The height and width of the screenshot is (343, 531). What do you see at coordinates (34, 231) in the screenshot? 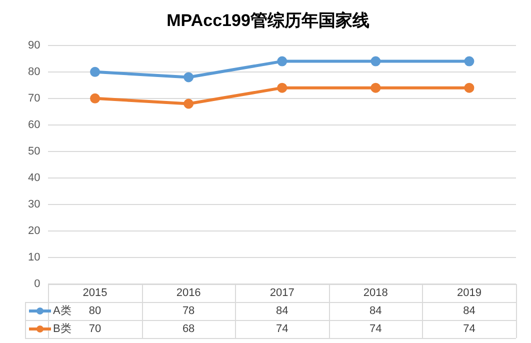
I see `y-tick-label: 20` at bounding box center [34, 231].